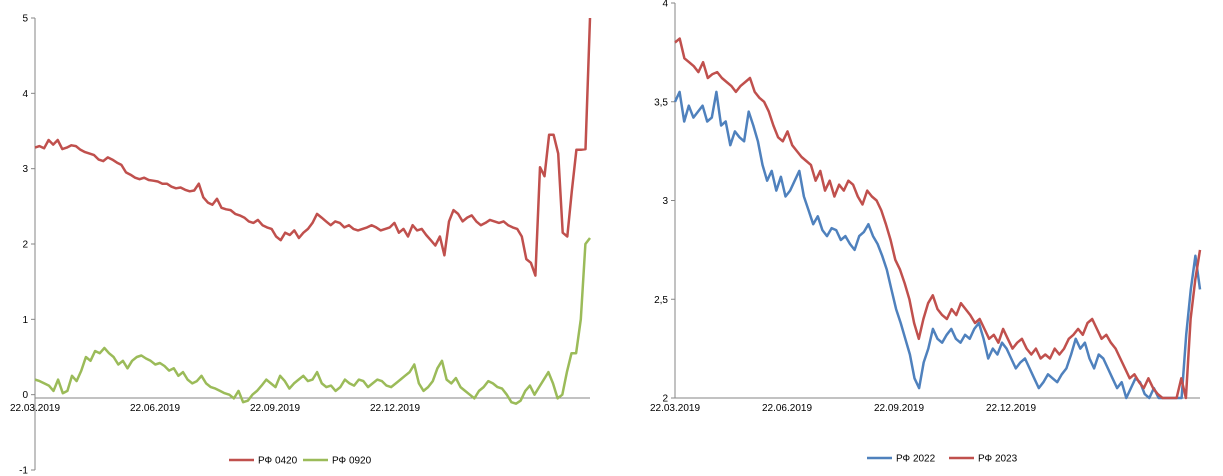  What do you see at coordinates (25, 395) in the screenshot?
I see `y-tick-label: 0` at bounding box center [25, 395].